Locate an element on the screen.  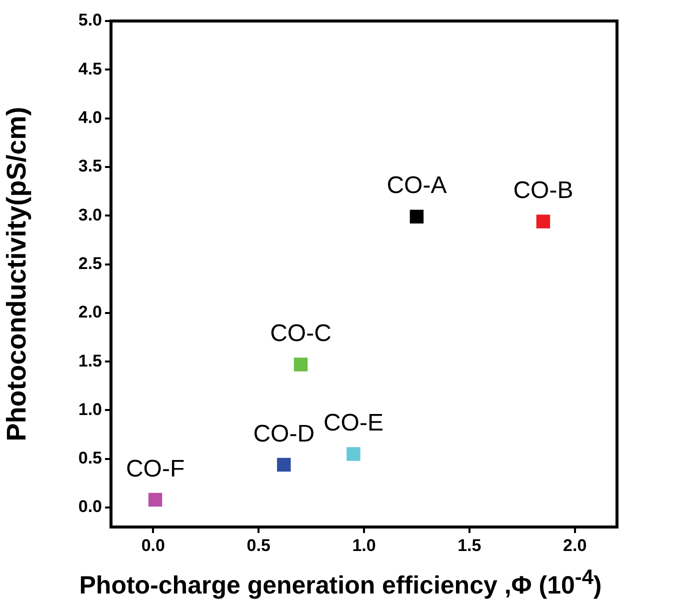
y-tick-label: 2.0 is located at coordinates (90, 312).